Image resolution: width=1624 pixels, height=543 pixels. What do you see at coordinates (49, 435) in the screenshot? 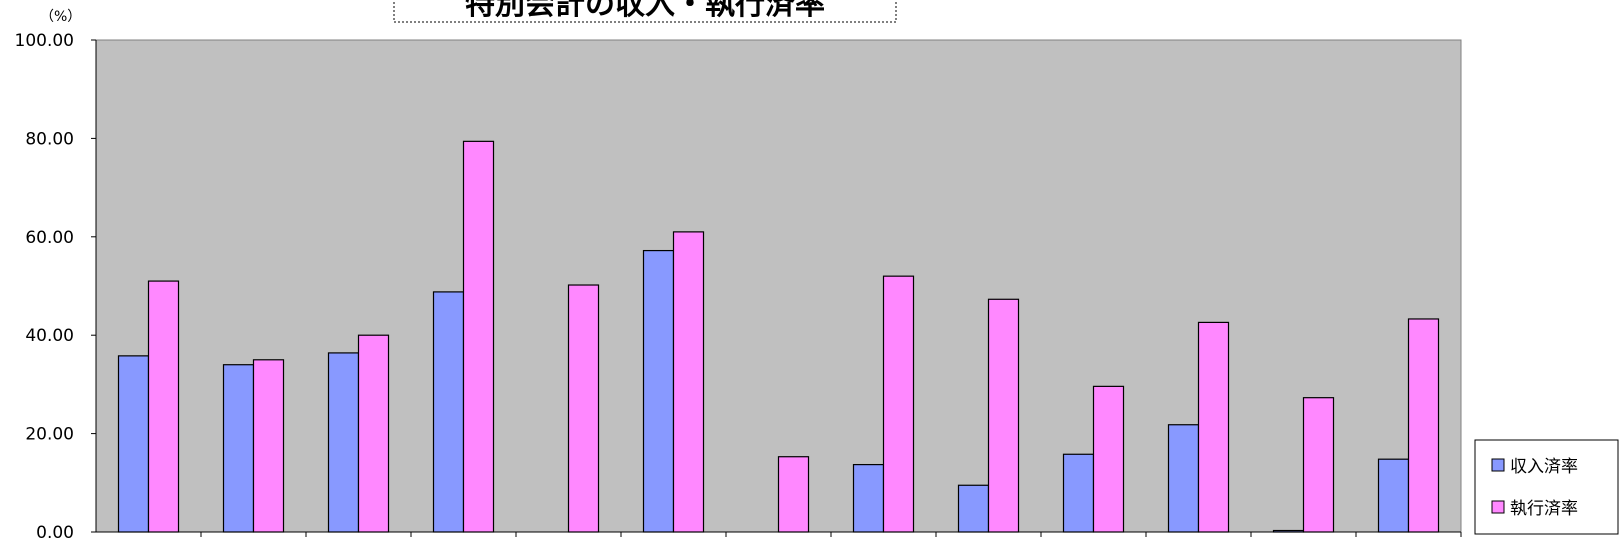
I see `y-tick-label: 20.00` at bounding box center [49, 435].